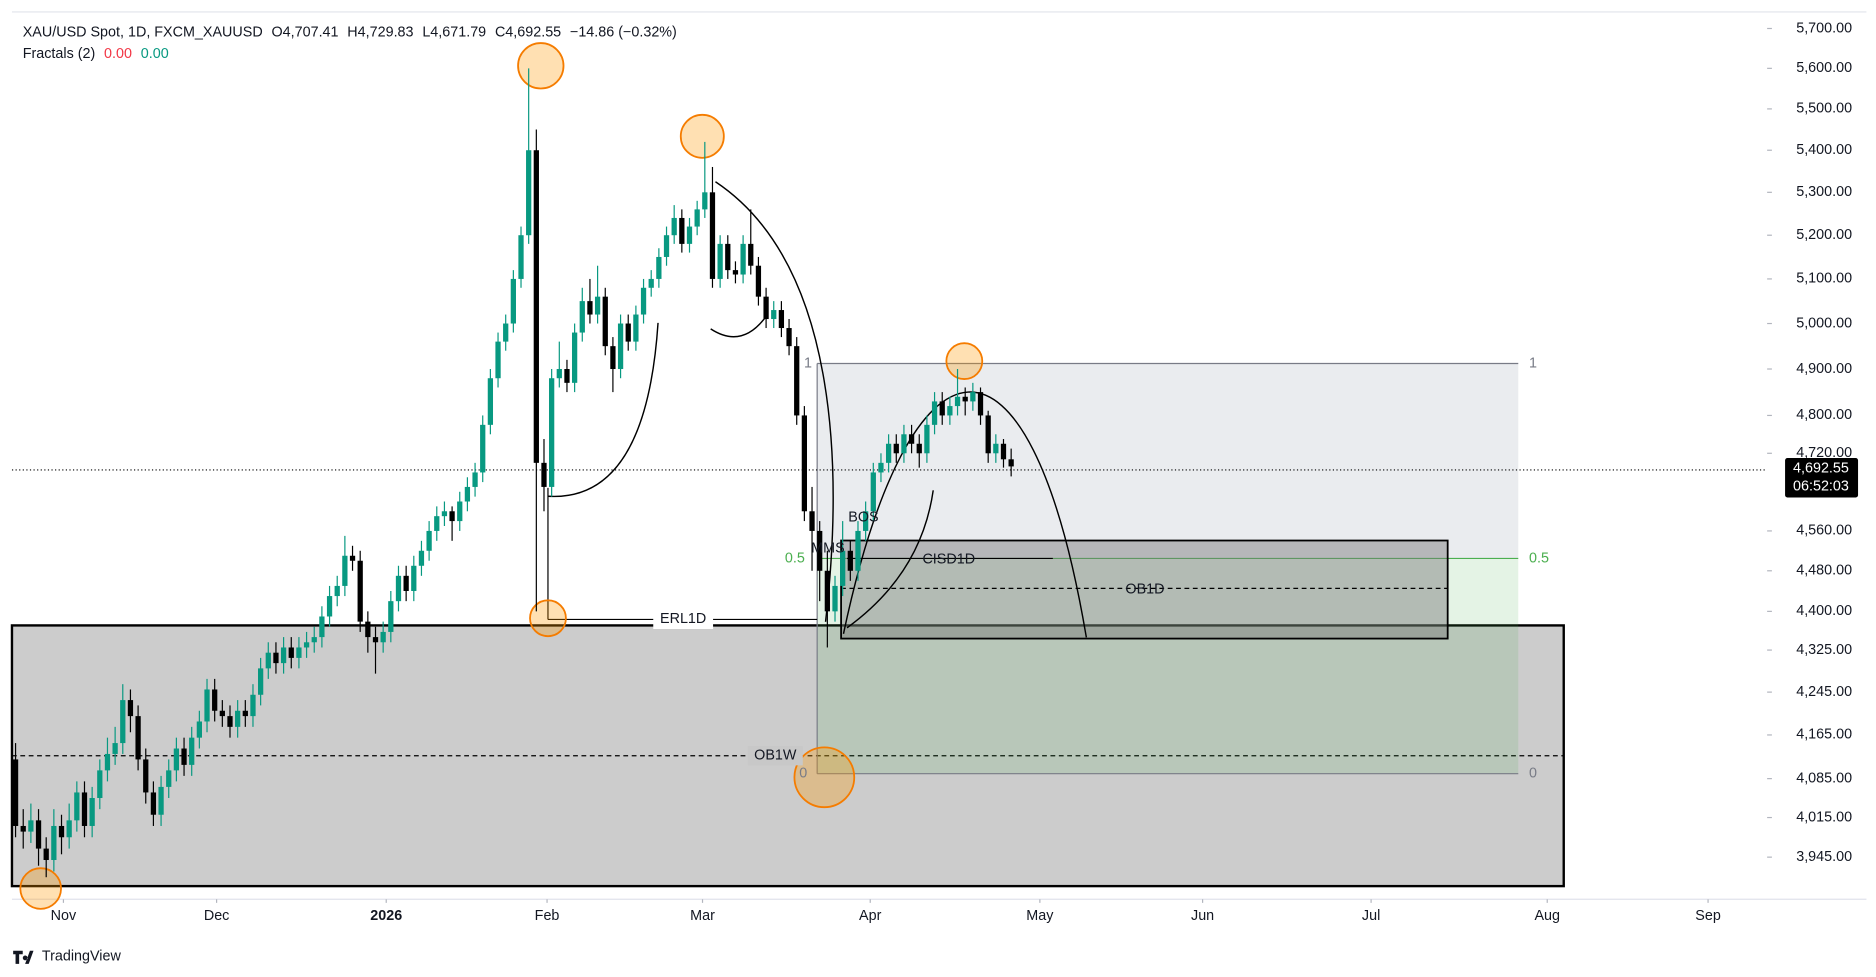  Describe the element at coordinates (1824, 453) in the screenshot. I see `y-tick-label: 4,720.00` at that location.